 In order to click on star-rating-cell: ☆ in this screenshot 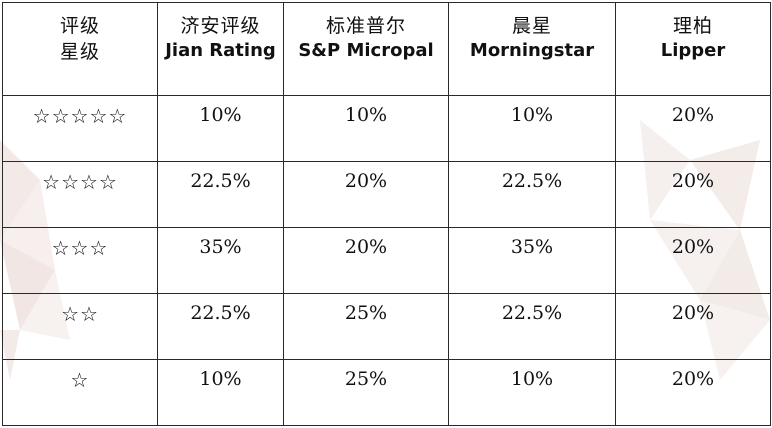, I will do `click(80, 392)`.